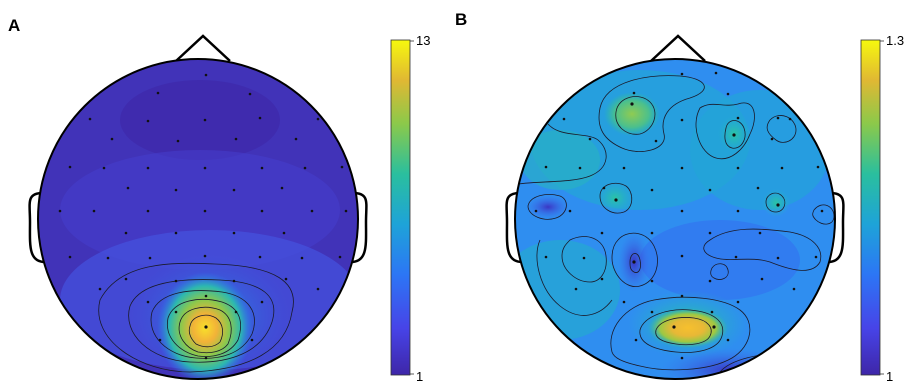 The height and width of the screenshot is (385, 911). I want to click on head-b-left-ear, so click(514, 227).